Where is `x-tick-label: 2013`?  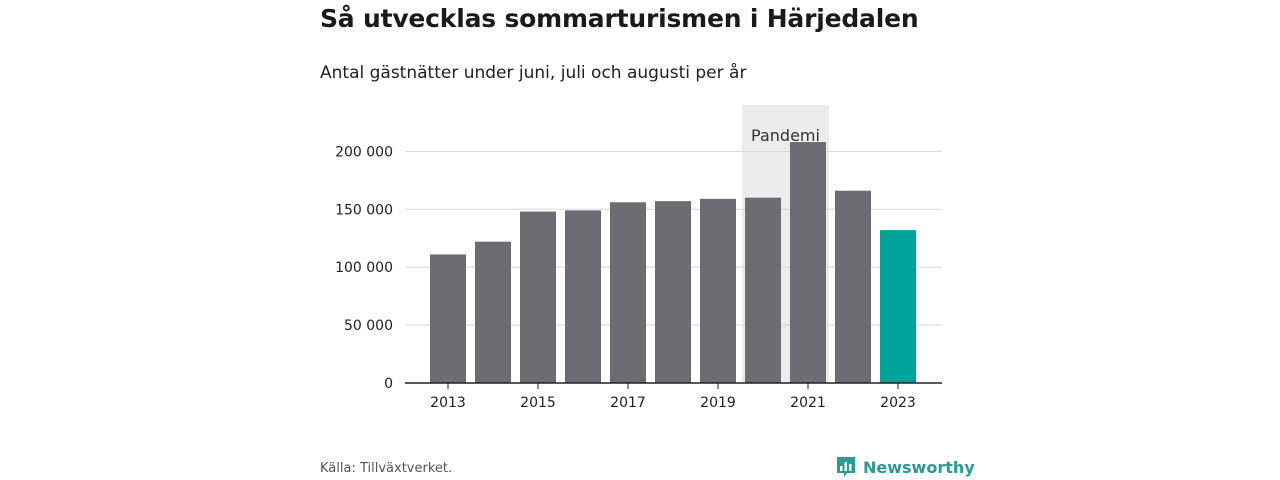
x-tick-label: 2013 is located at coordinates (448, 403).